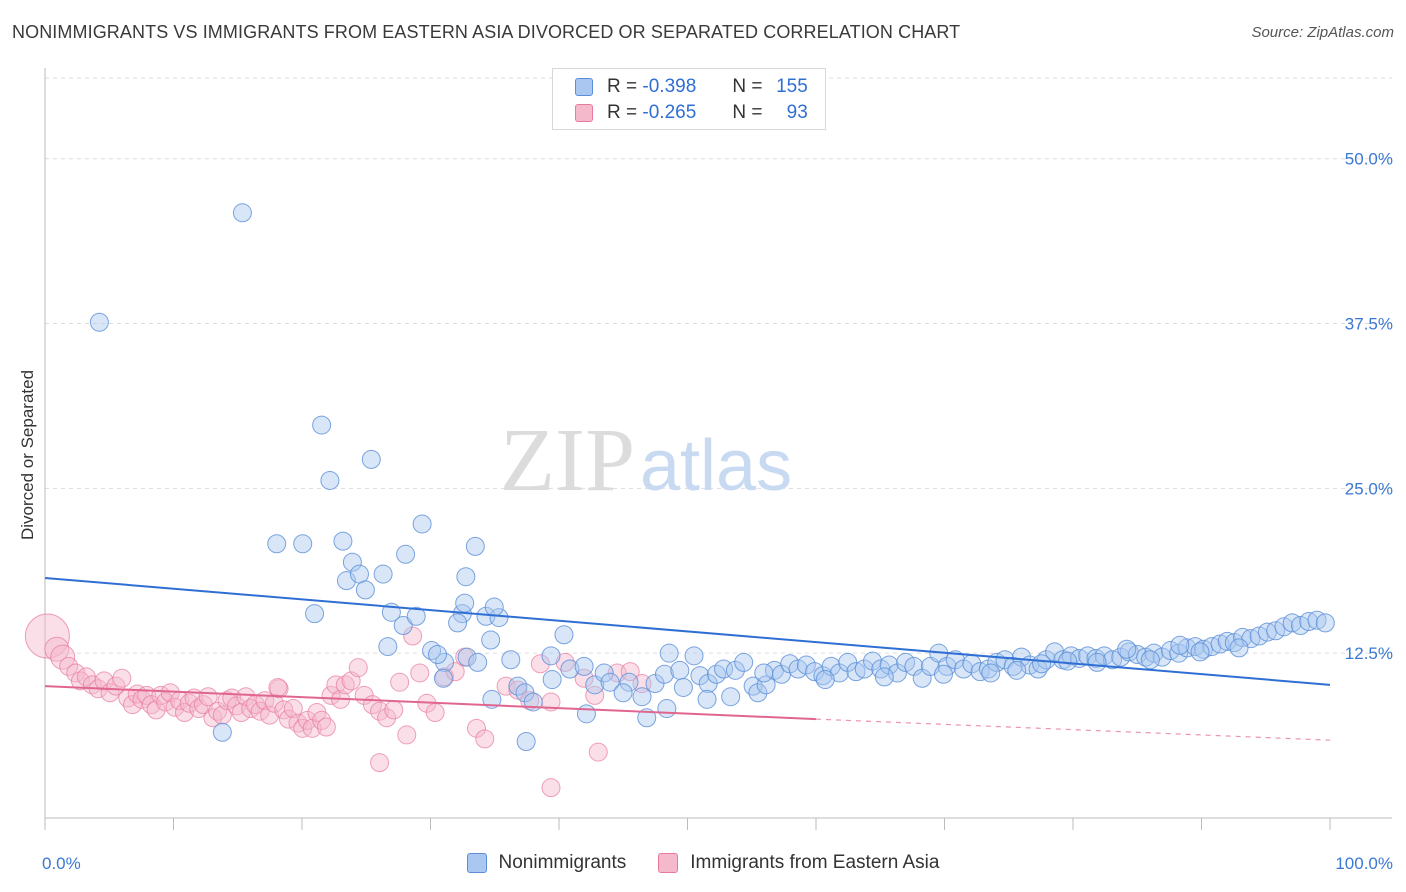 The image size is (1406, 892). I want to click on series-legend-label: Nonimmigrants, so click(562, 862).